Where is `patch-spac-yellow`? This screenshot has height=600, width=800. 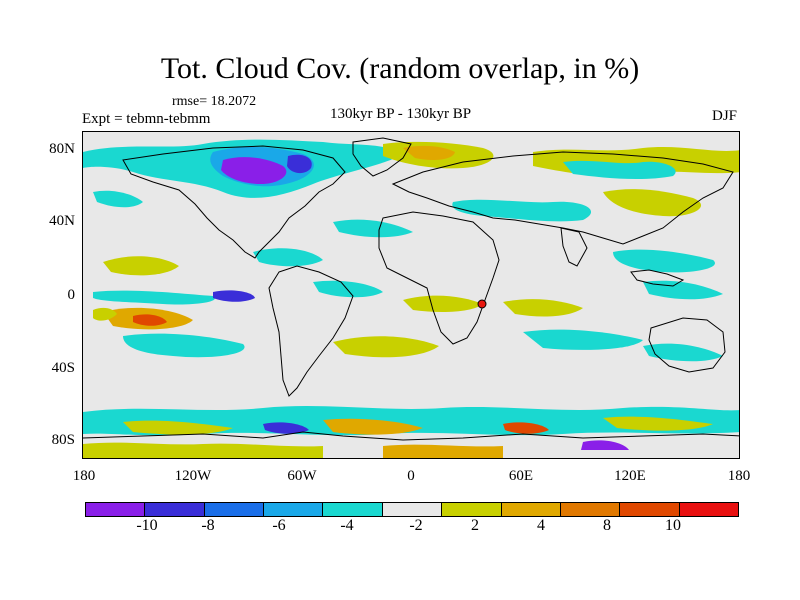 patch-spac-yellow is located at coordinates (105, 314).